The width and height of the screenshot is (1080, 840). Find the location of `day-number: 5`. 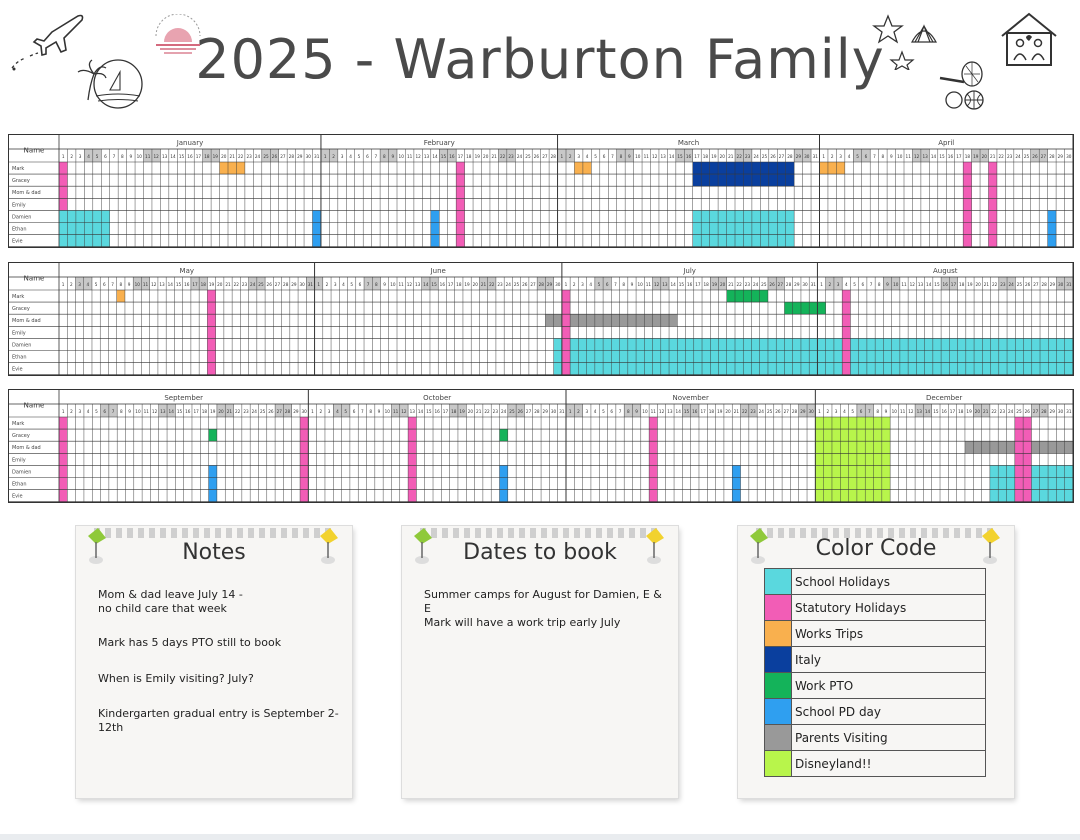

day-number: 5 is located at coordinates (595, 156).